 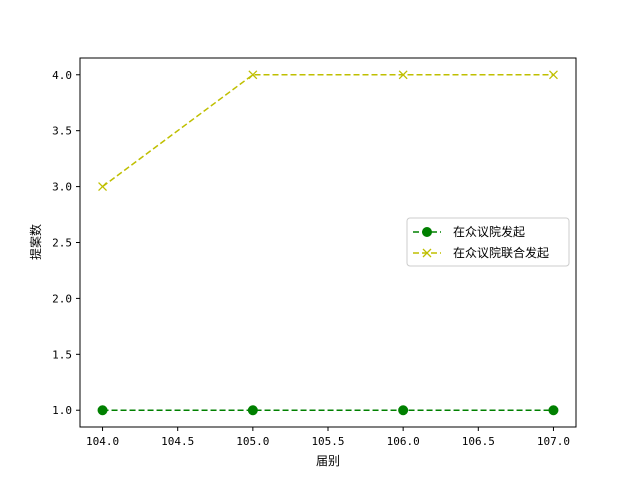 What do you see at coordinates (62, 298) in the screenshot?
I see `y-tick-label: 2.0` at bounding box center [62, 298].